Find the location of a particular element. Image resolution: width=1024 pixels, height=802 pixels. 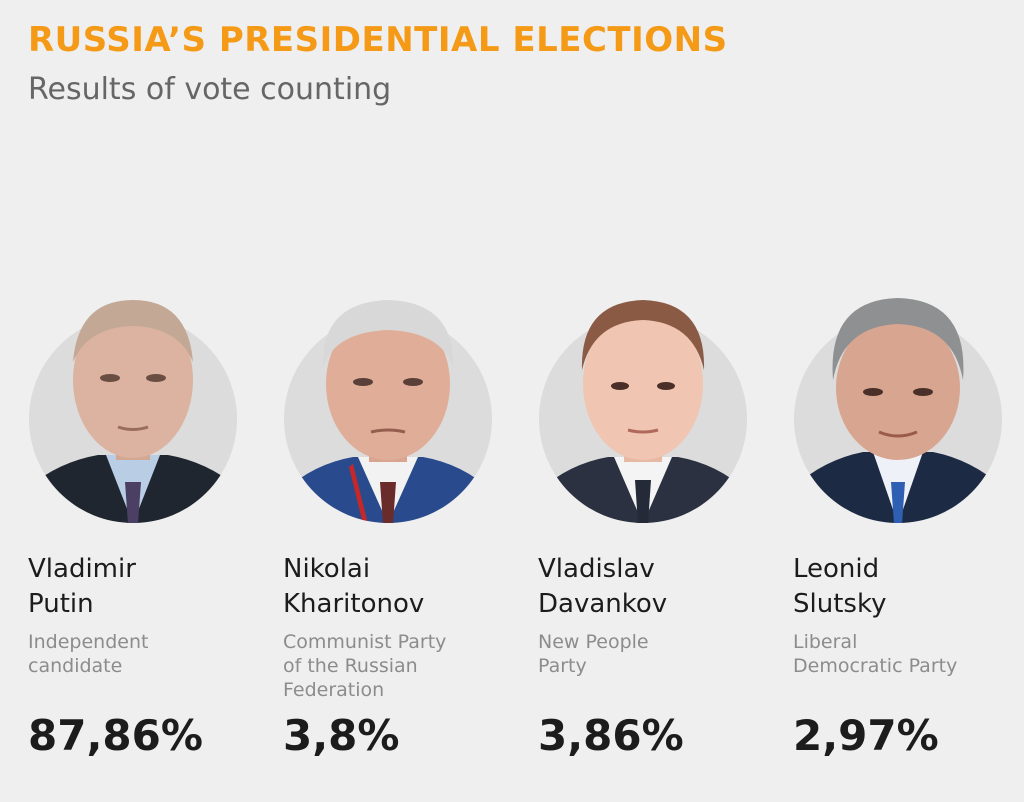

candidate-name: Leonid Slutsky is located at coordinates (908, 587).